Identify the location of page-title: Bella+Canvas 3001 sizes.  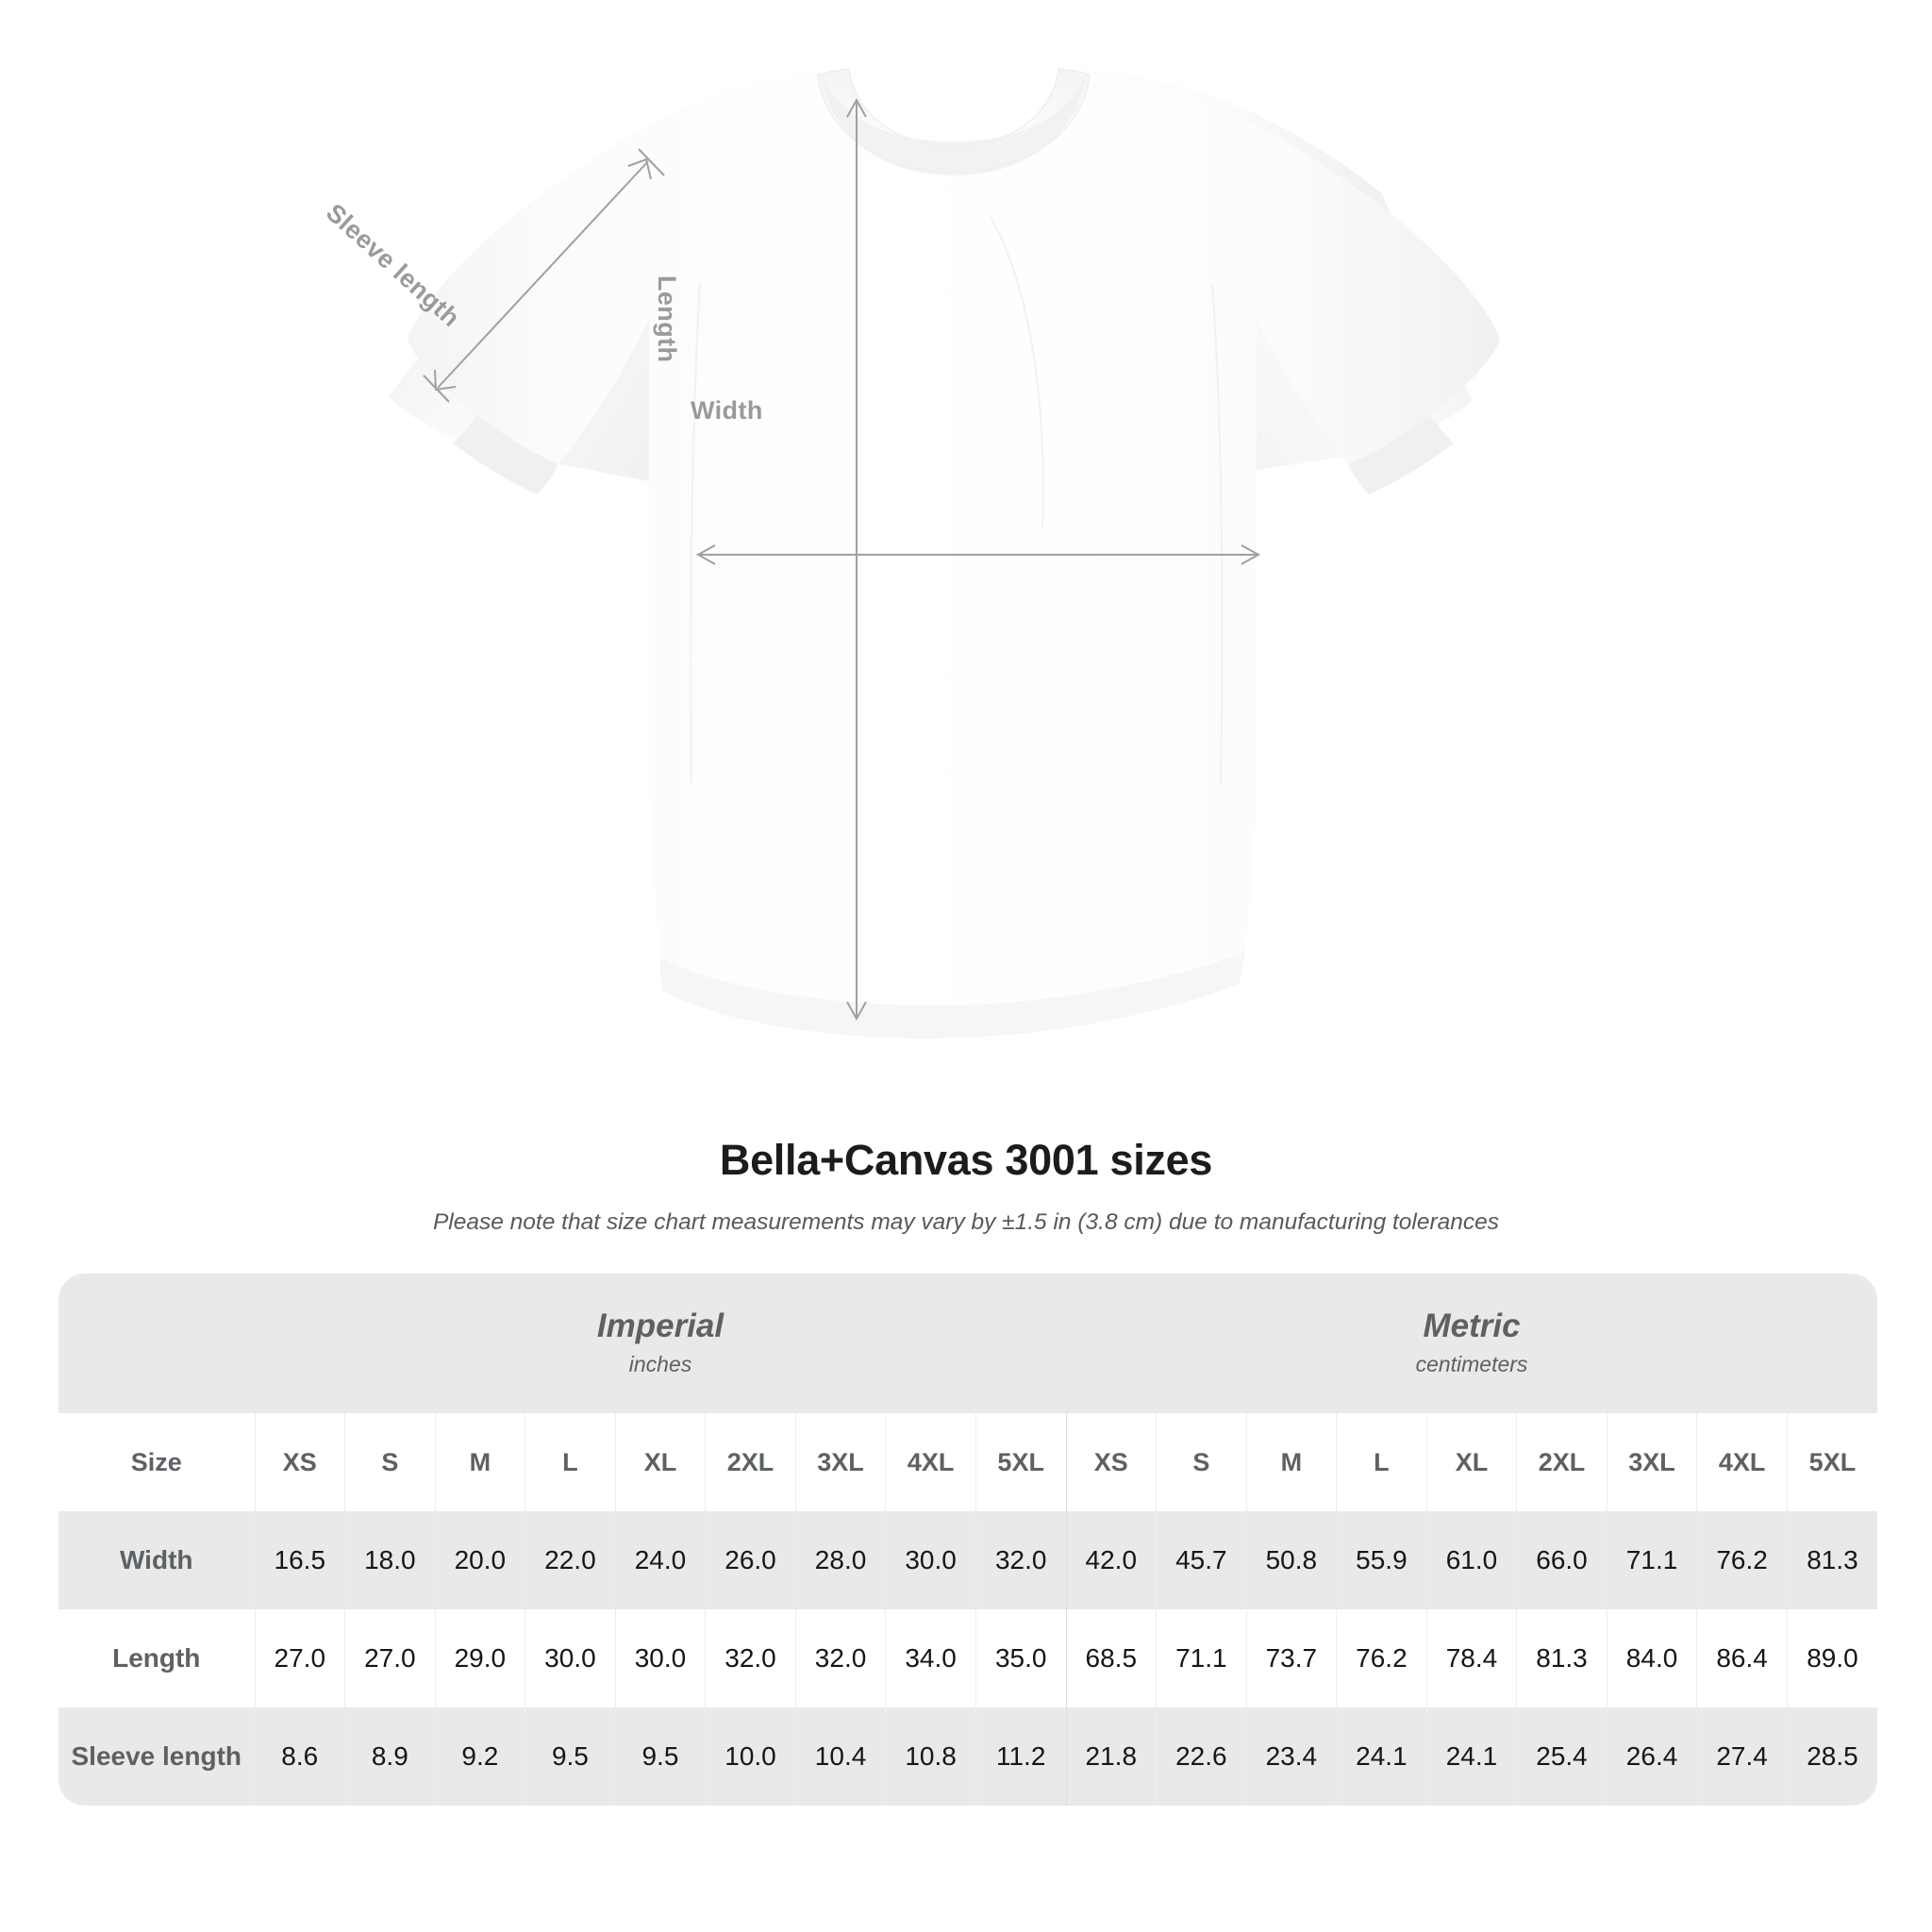
(966, 1160).